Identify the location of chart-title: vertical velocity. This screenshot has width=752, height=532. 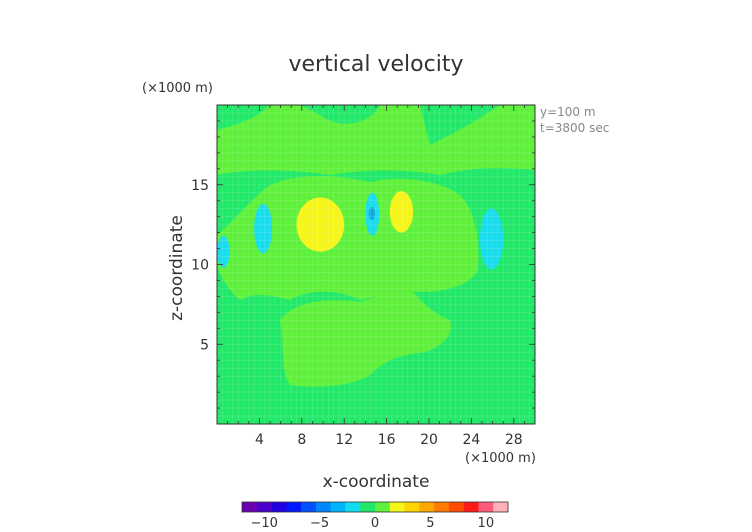
(375, 64).